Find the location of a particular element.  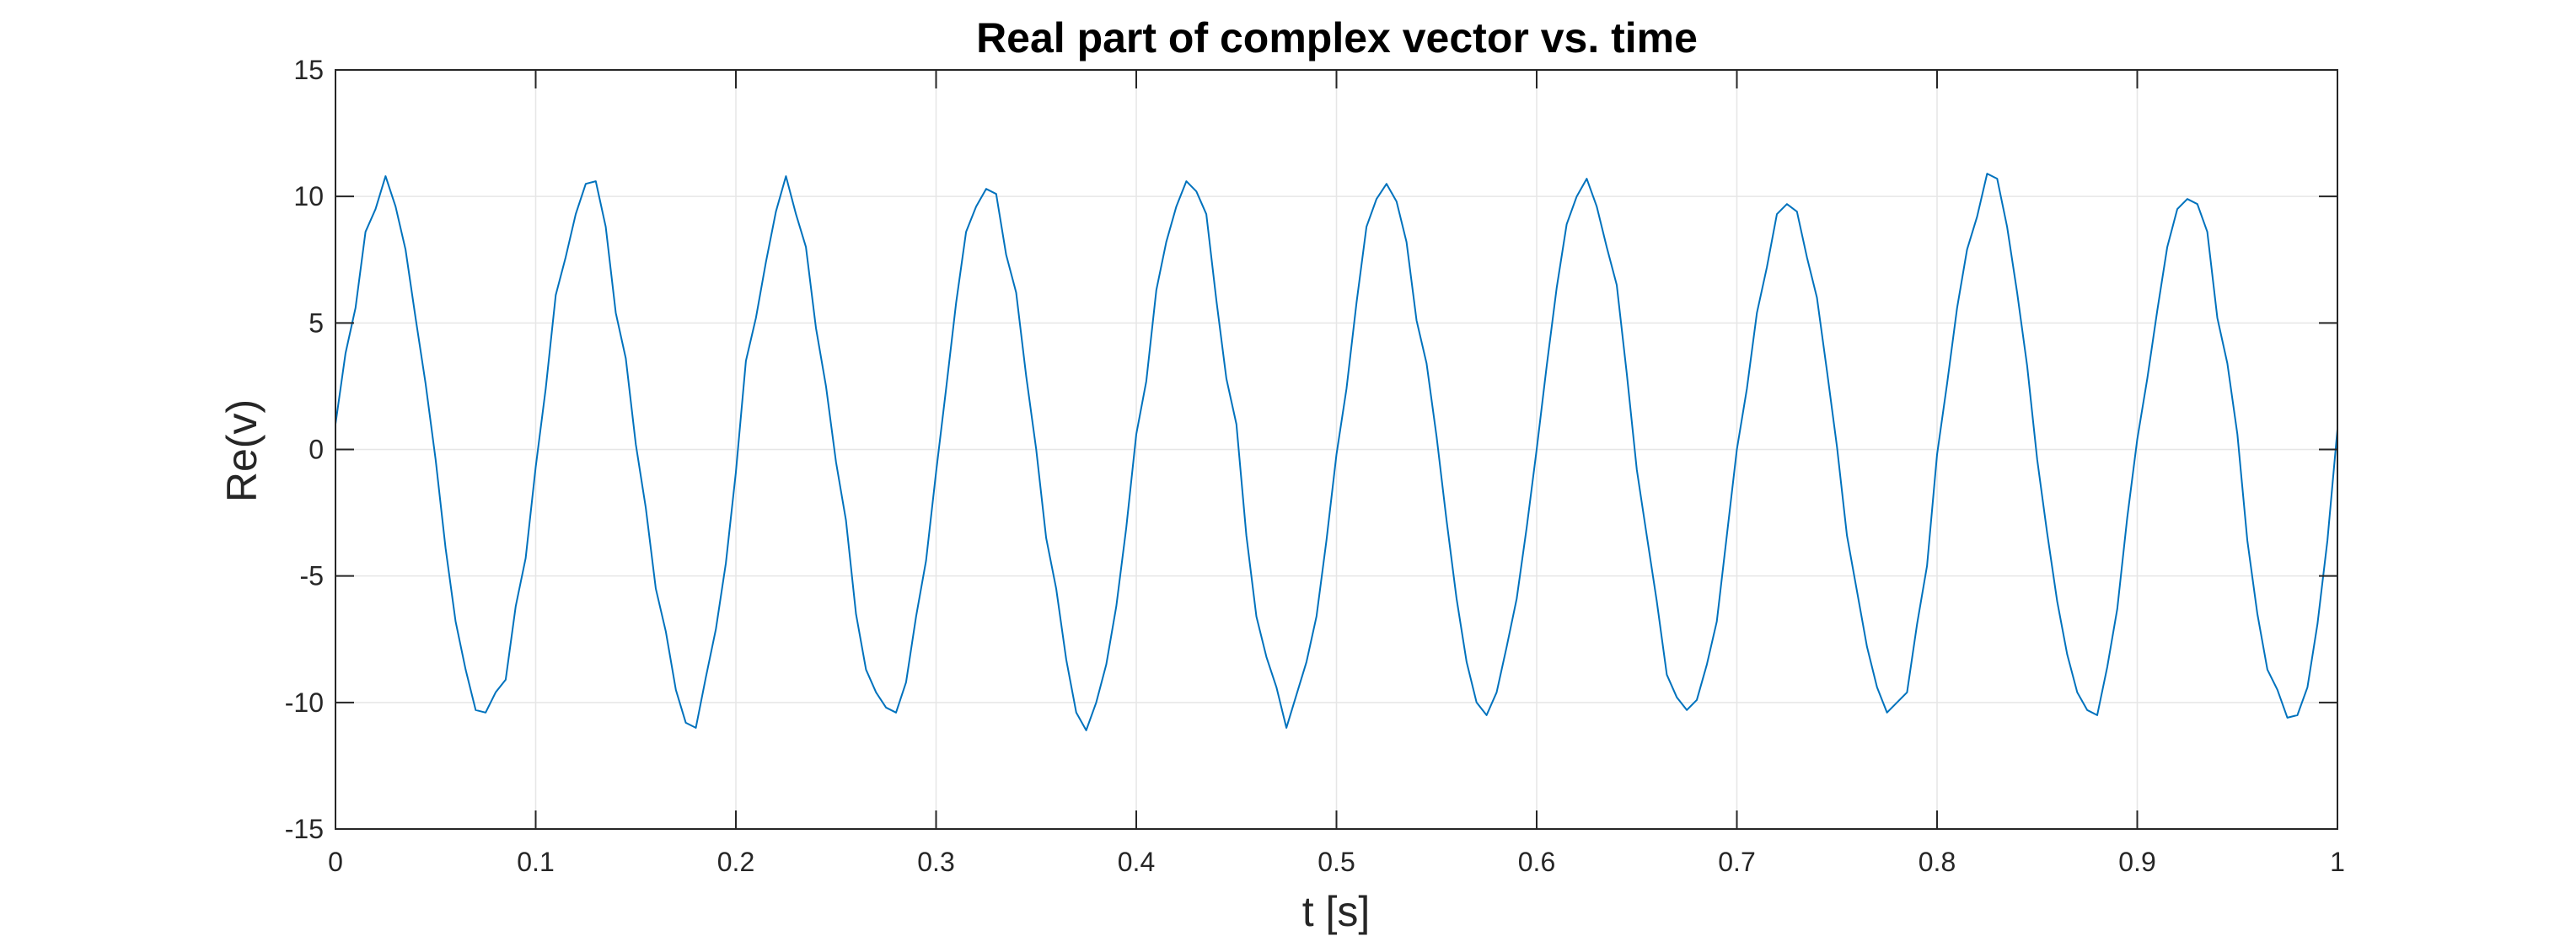

x-tick-label: 0.5 is located at coordinates (1336, 862).